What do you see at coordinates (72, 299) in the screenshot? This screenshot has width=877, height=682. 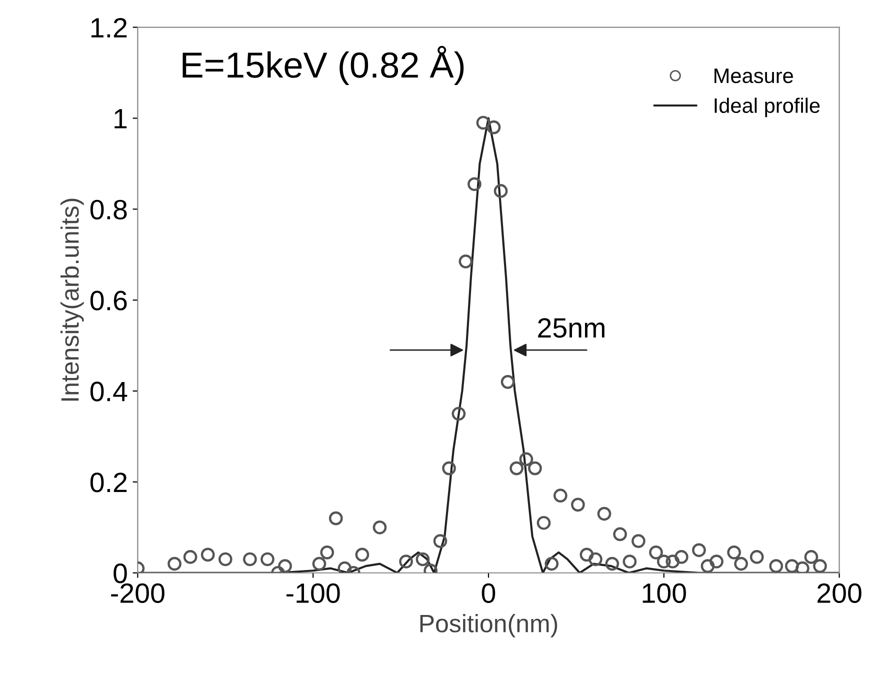 I see `y-axis-title: Intensity(arb.units)` at bounding box center [72, 299].